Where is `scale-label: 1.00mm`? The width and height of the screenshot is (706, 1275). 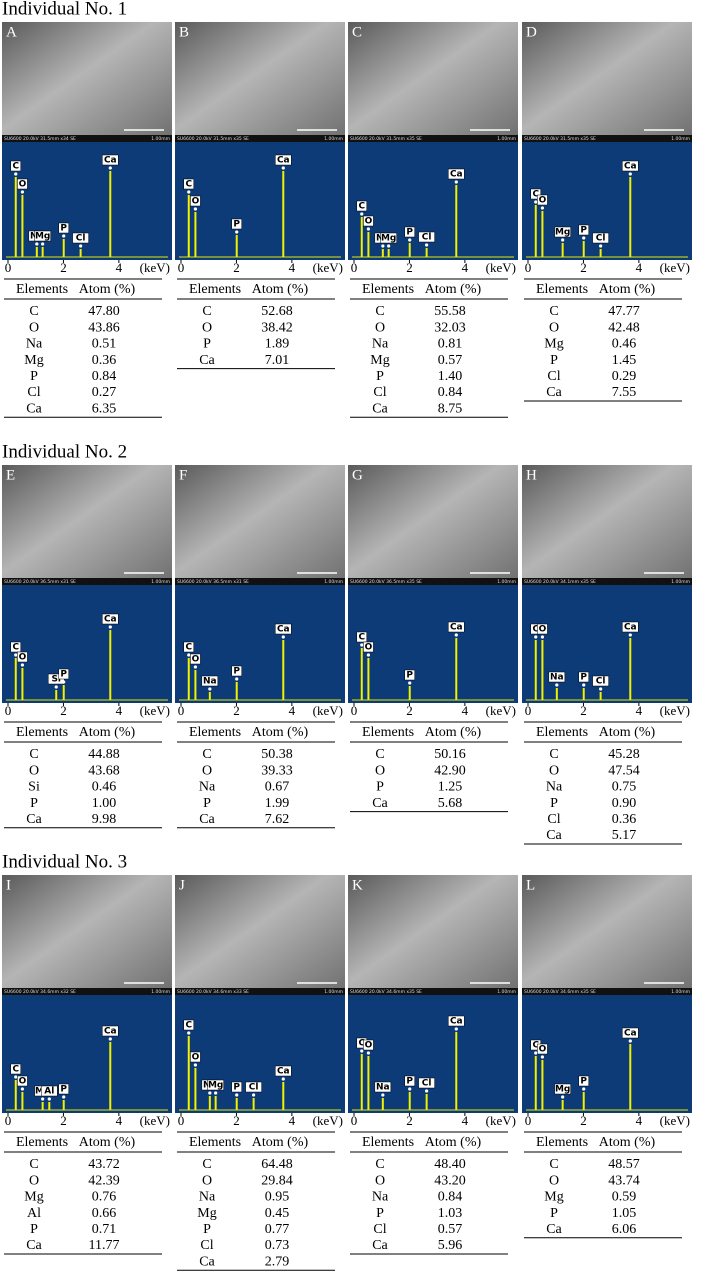
scale-label: 1.00mm is located at coordinates (160, 582).